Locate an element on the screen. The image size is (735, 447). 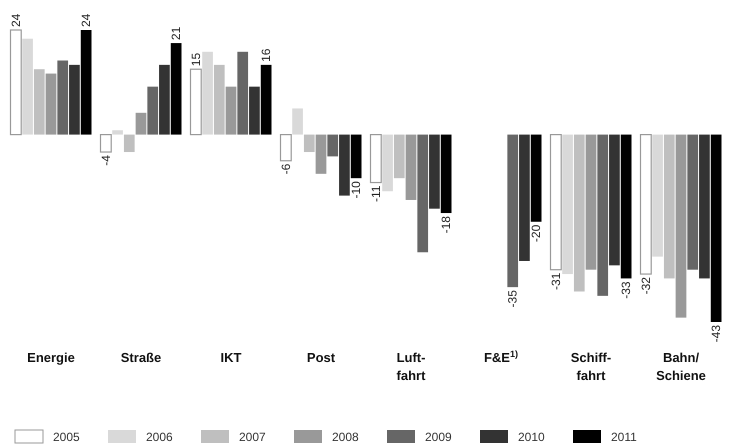
x-tick-label: Energie is located at coordinates (51, 357).